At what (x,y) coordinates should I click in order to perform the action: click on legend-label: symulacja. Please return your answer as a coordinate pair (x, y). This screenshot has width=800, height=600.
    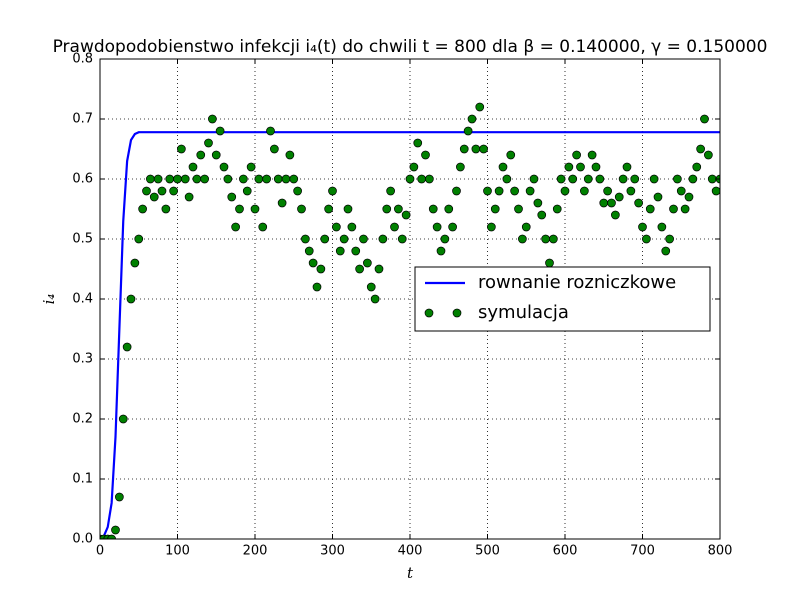
    Looking at the image, I should click on (523, 312).